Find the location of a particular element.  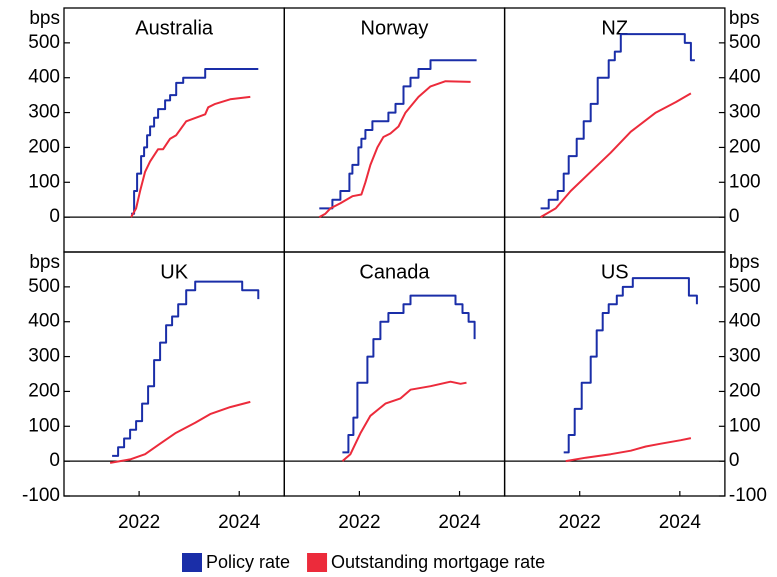

panel-title: Australia is located at coordinates (174, 28).